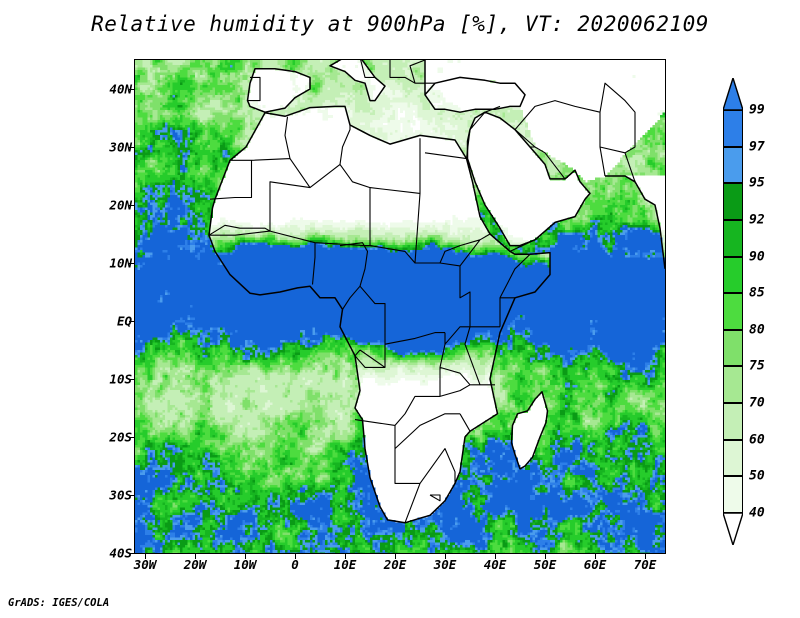  Describe the element at coordinates (120, 89) in the screenshot. I see `lat-tick-label: 40N` at that location.